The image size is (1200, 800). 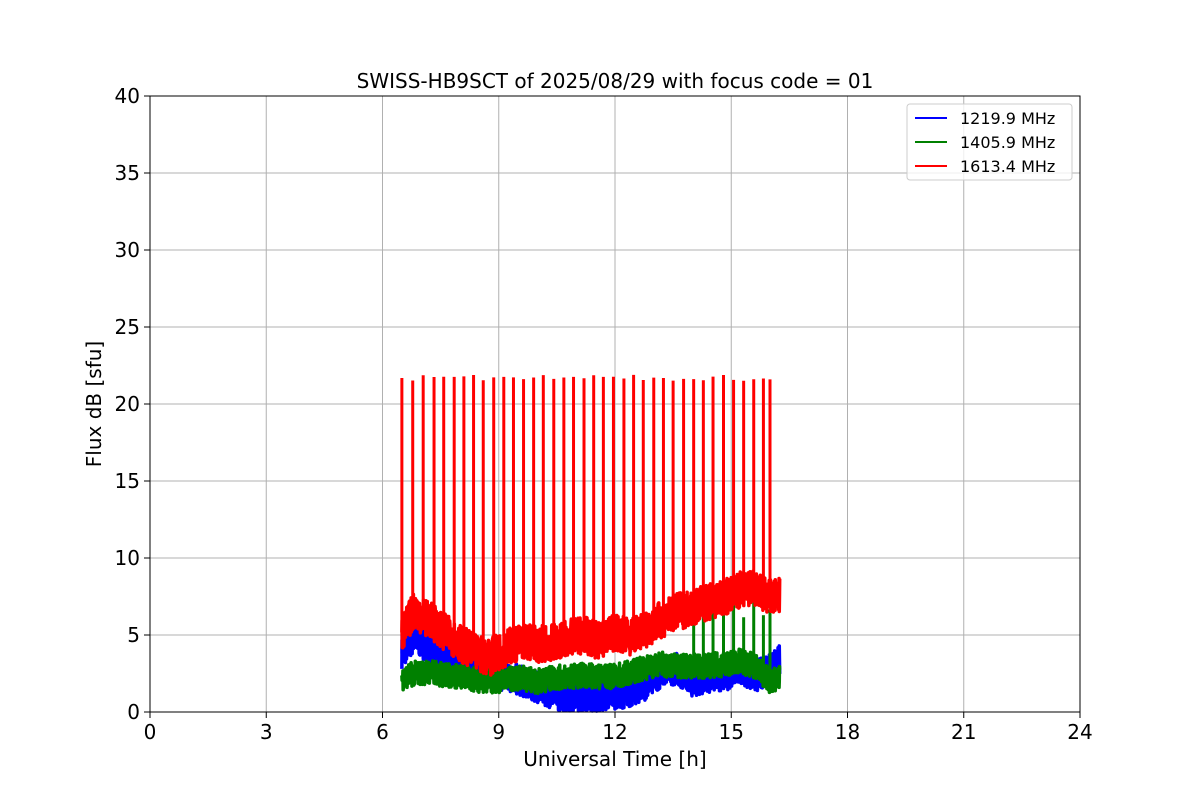 What do you see at coordinates (614, 732) in the screenshot?
I see `x-tick-label: 12` at bounding box center [614, 732].